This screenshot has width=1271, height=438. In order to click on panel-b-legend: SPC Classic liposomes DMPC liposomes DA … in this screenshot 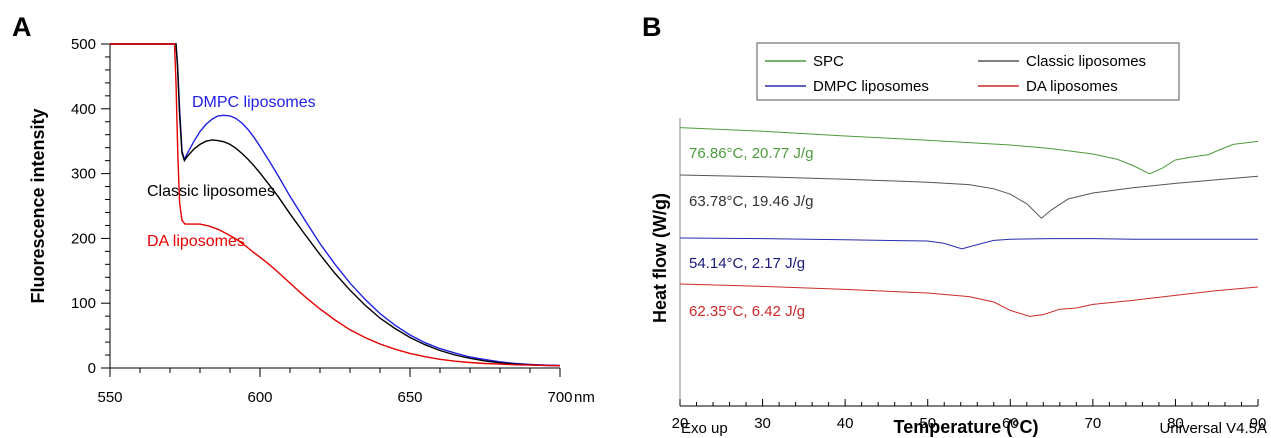, I will do `click(968, 71)`.